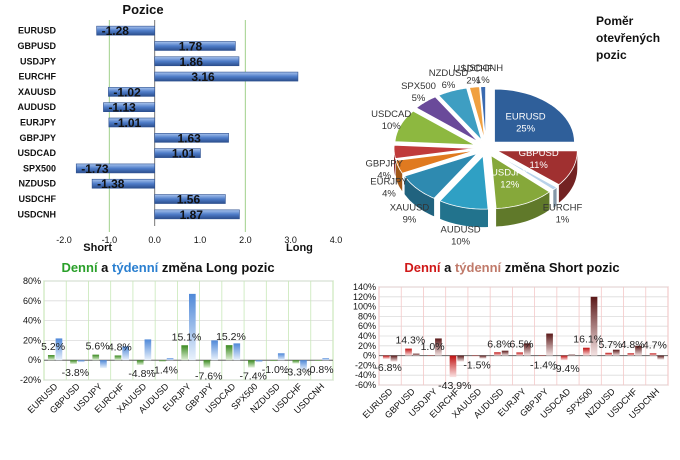 This screenshot has height=460, width=680. Describe the element at coordinates (95, 169) in the screenshot. I see `value-label: -1.73` at that location.